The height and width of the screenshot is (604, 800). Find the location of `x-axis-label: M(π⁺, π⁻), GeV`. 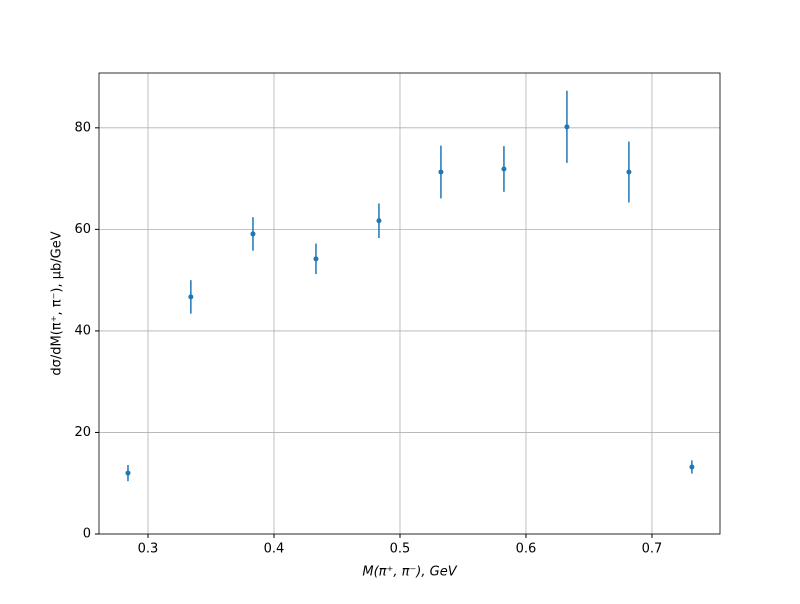

x-axis-label: M(π⁺, π⁻), GeV is located at coordinates (409, 572).